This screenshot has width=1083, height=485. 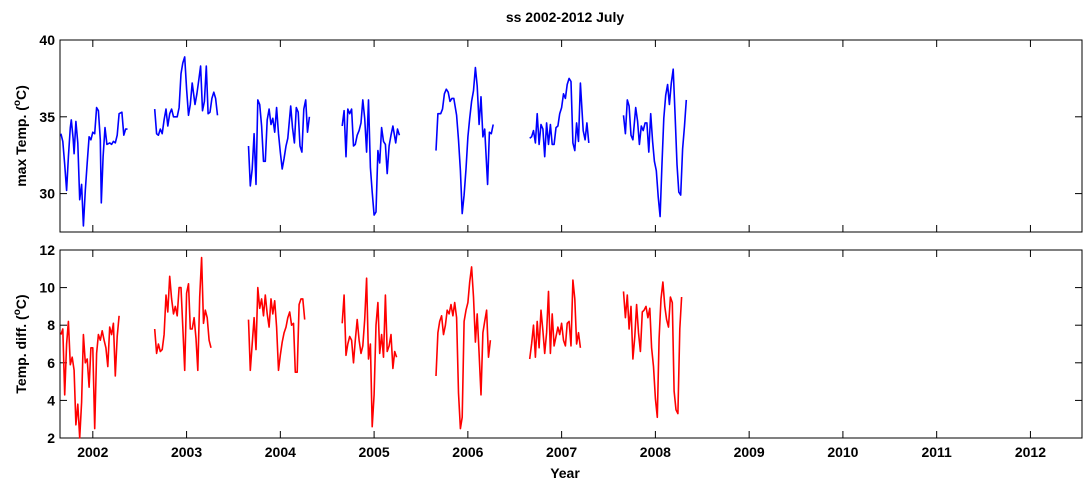 I want to click on x-tick-label: 2011, so click(x=936, y=452).